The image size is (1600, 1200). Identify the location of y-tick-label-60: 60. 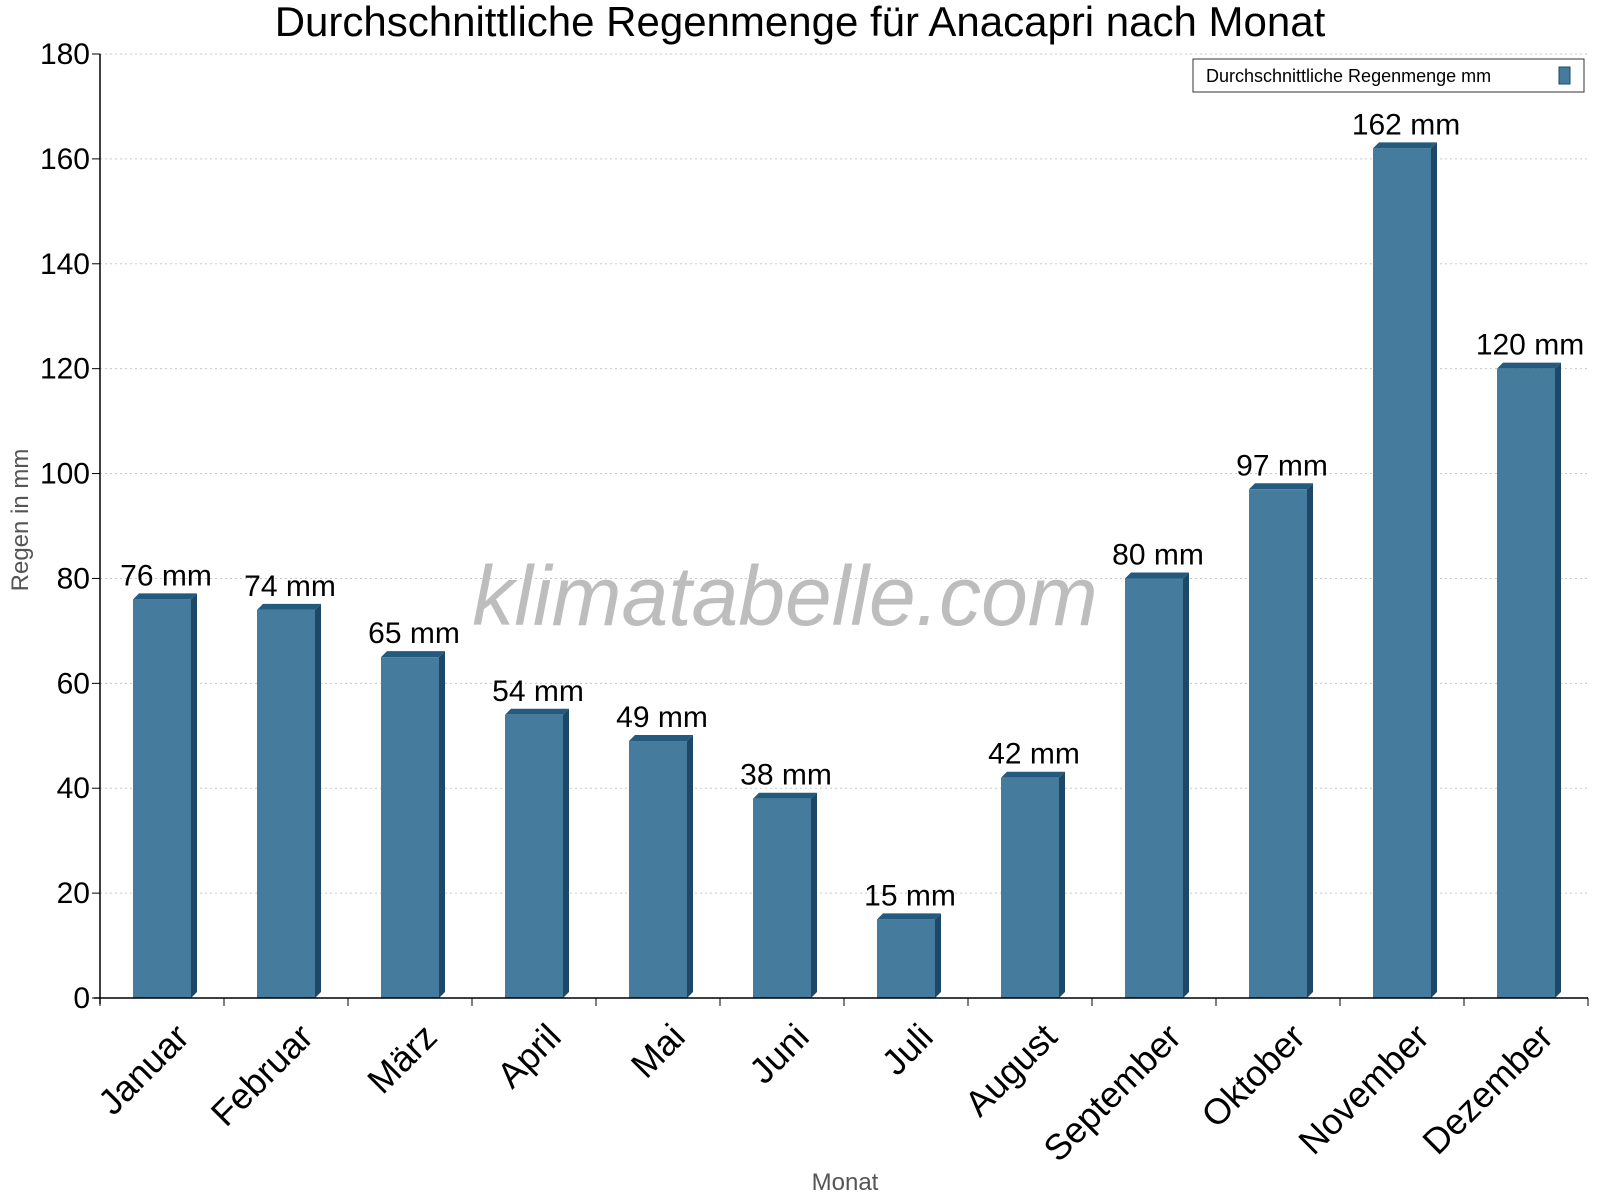
(73, 683).